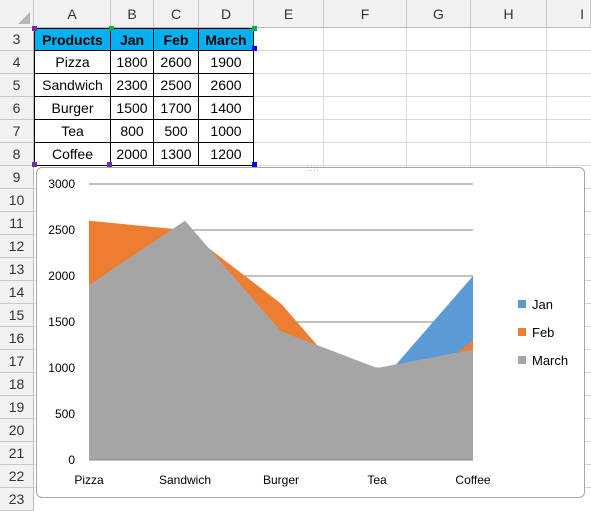 The height and width of the screenshot is (511, 591). What do you see at coordinates (17, 292) in the screenshot?
I see `row-header: 14` at bounding box center [17, 292].